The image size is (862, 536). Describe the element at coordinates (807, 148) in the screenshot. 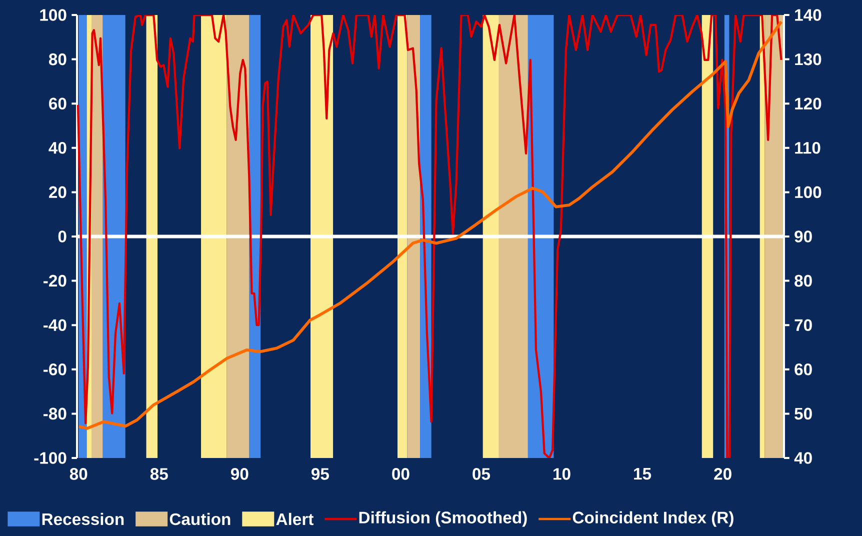

I see `y2-tick-label: 110` at that location.